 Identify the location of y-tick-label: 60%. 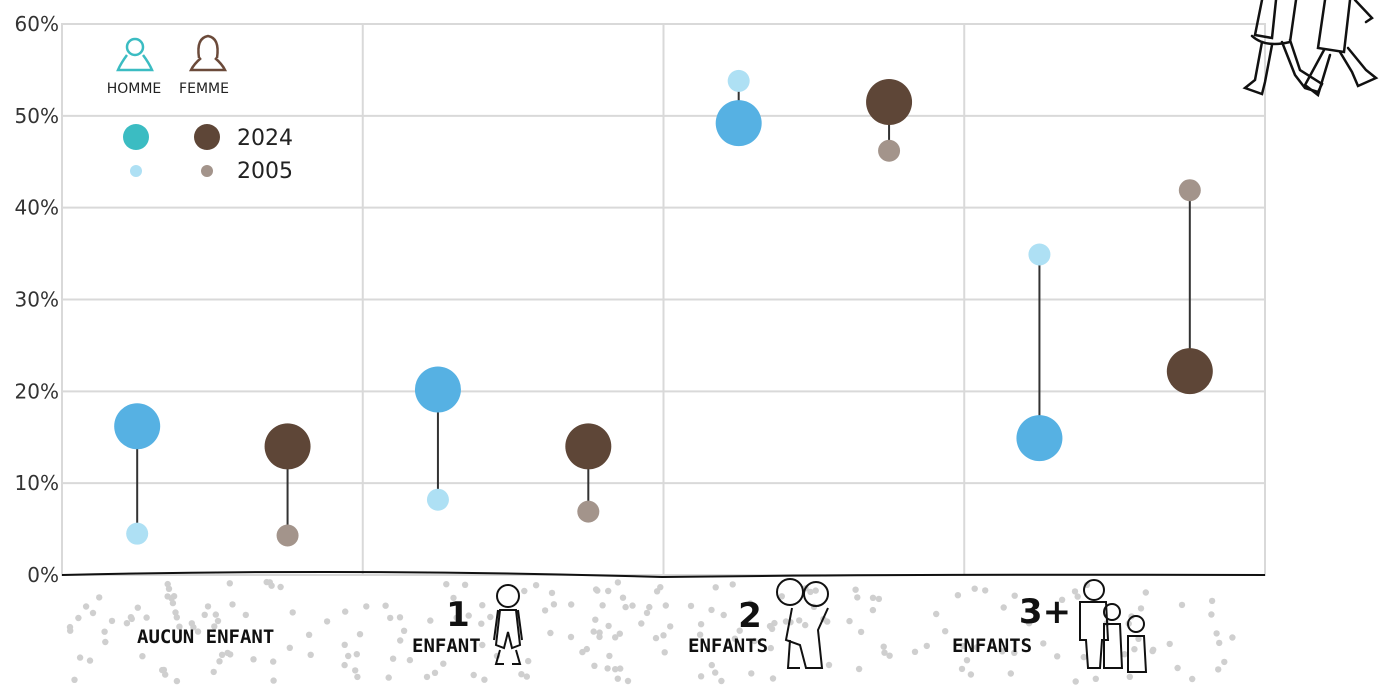
(37, 24).